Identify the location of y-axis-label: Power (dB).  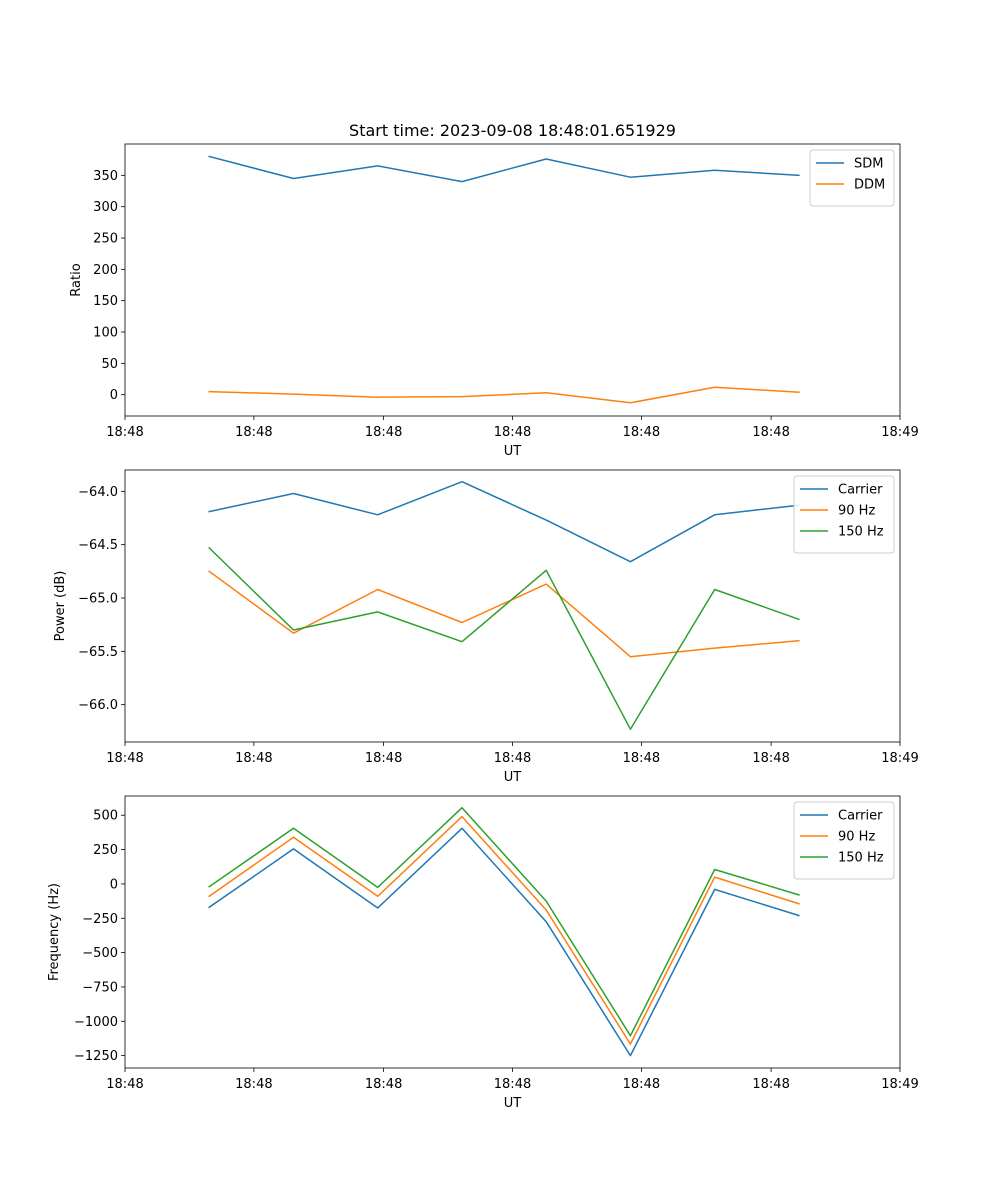
(60, 606).